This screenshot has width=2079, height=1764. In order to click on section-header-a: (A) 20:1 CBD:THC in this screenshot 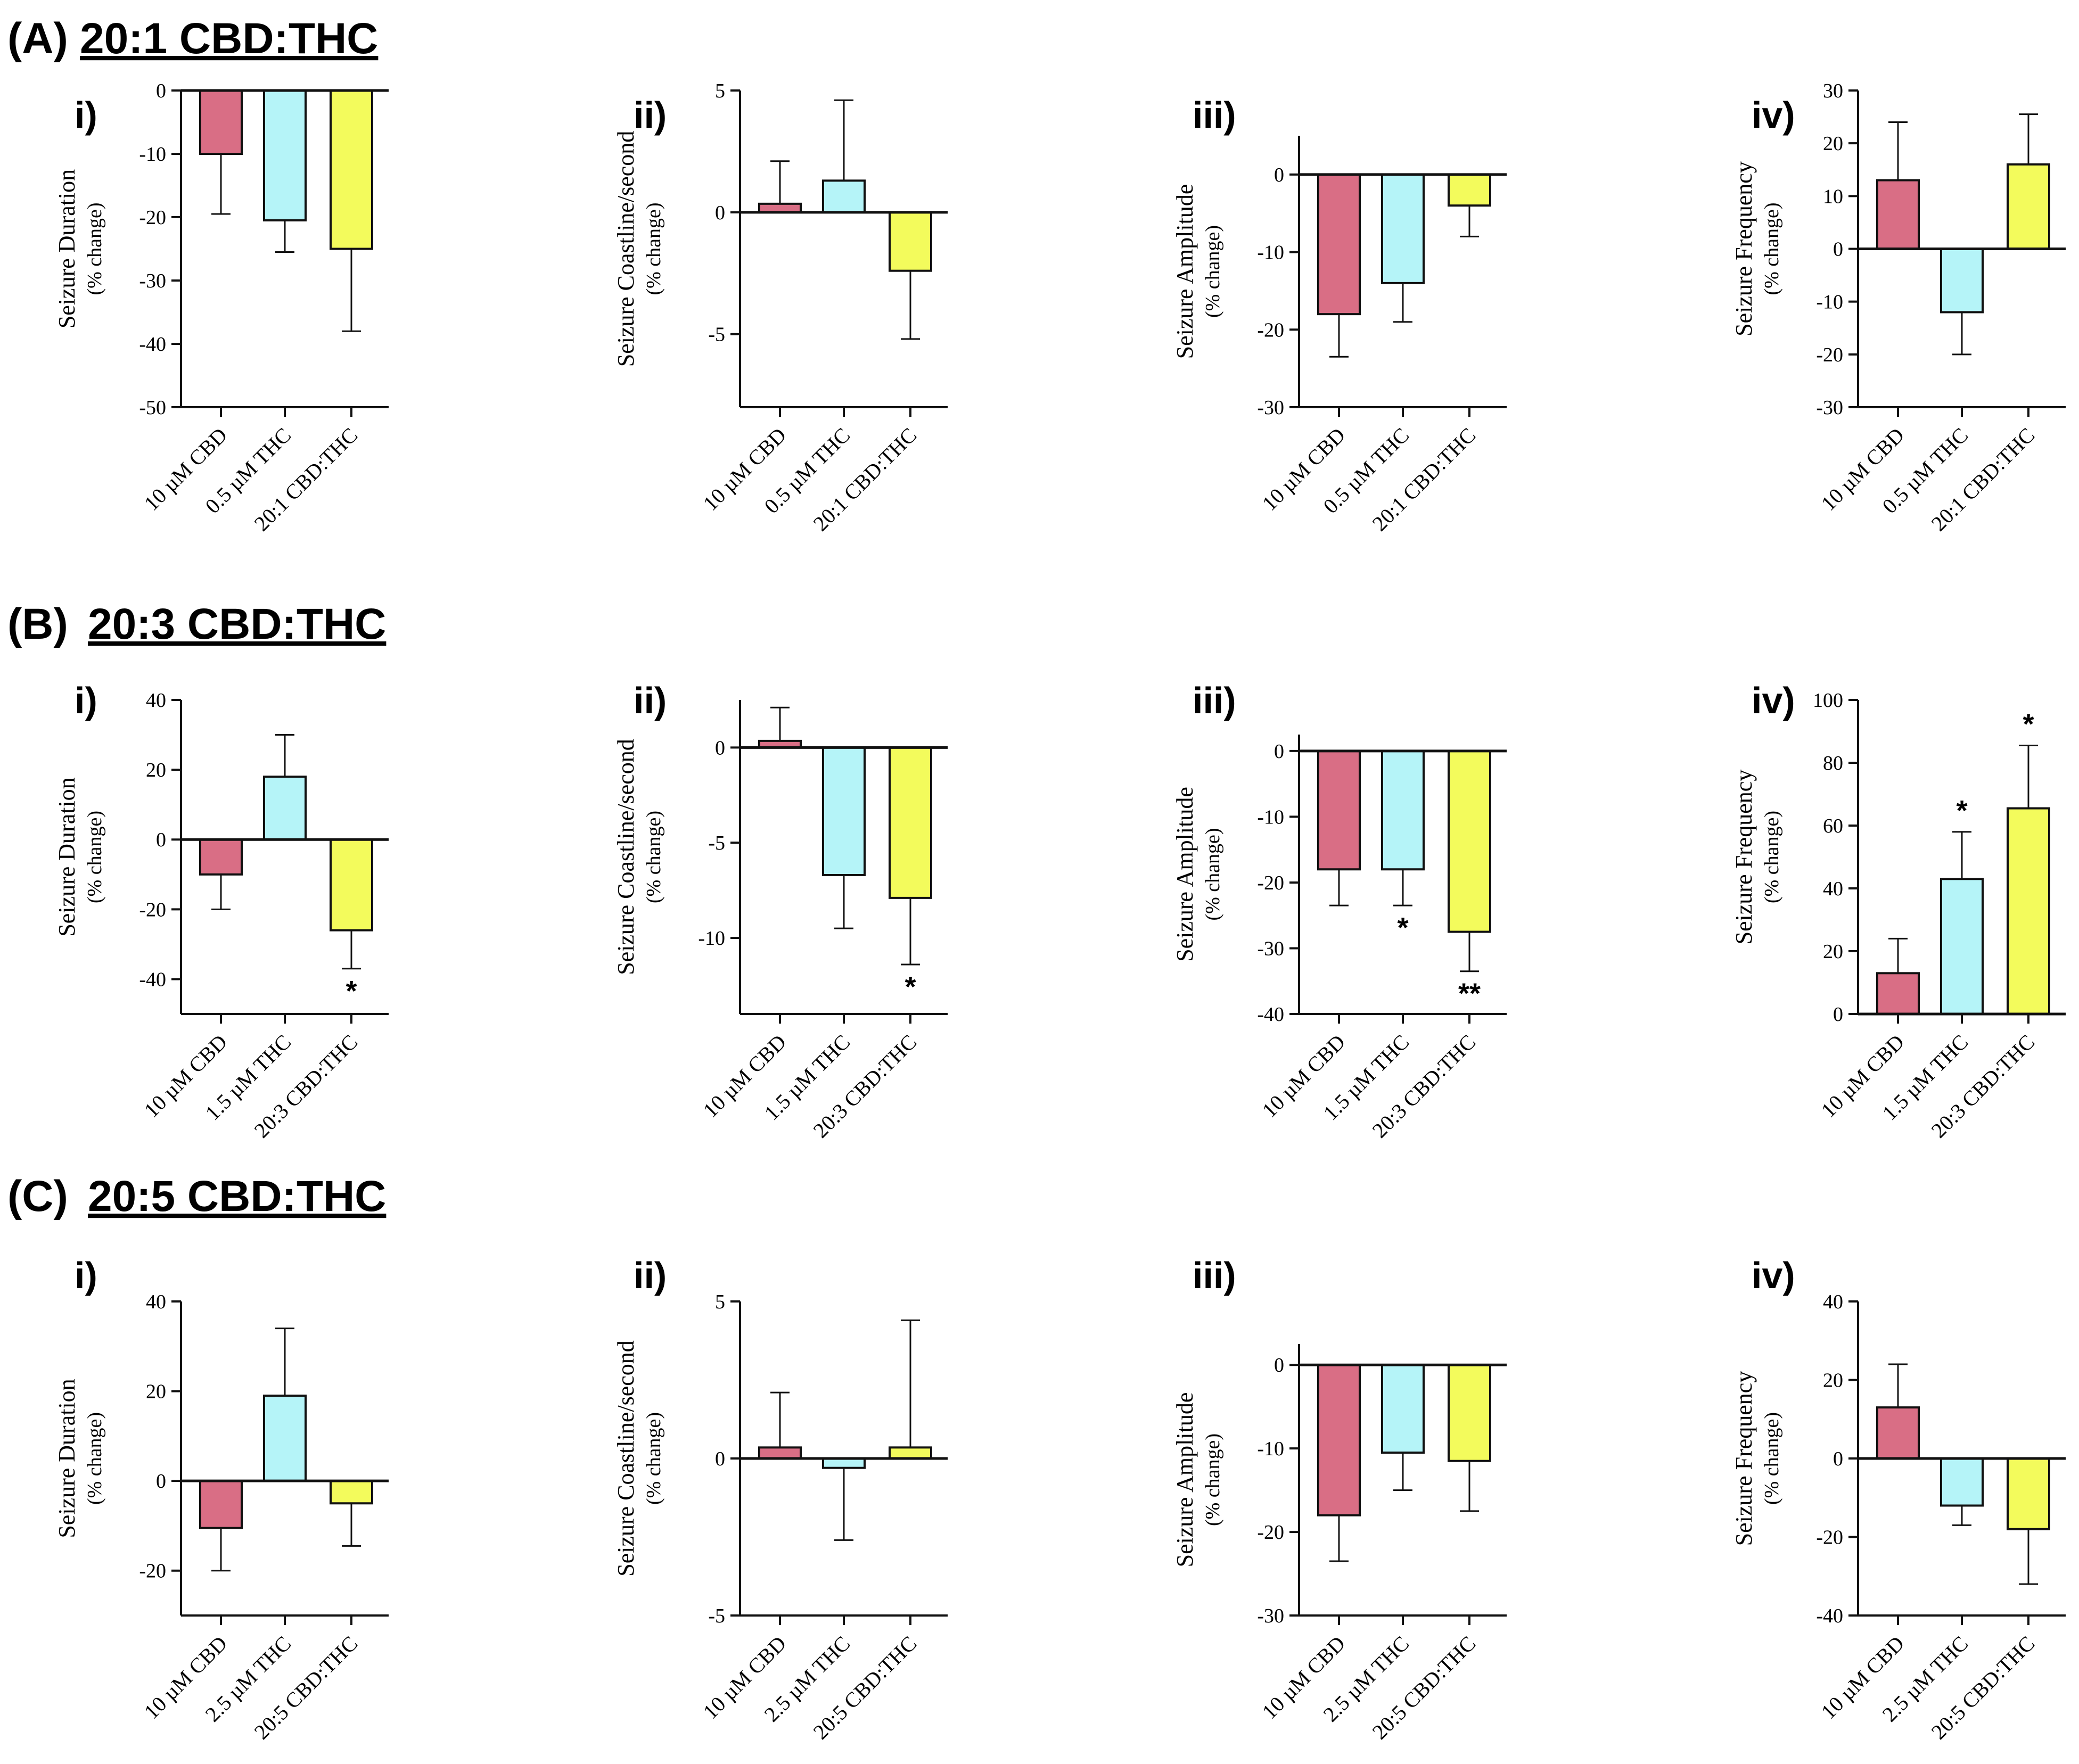, I will do `click(192, 38)`.